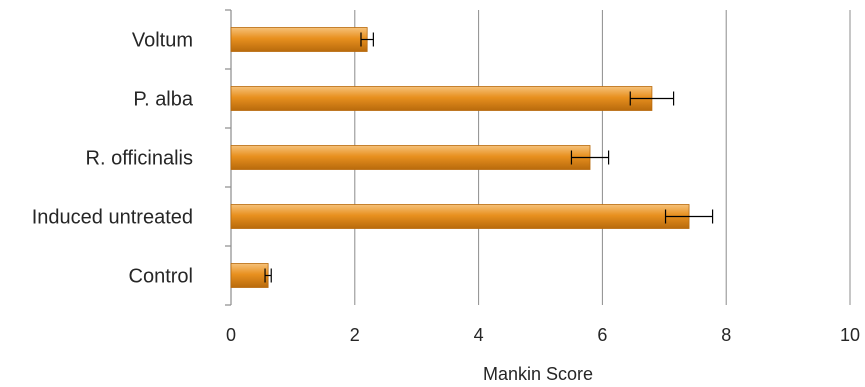 The height and width of the screenshot is (387, 865). I want to click on x-tick-label: 6, so click(602, 335).